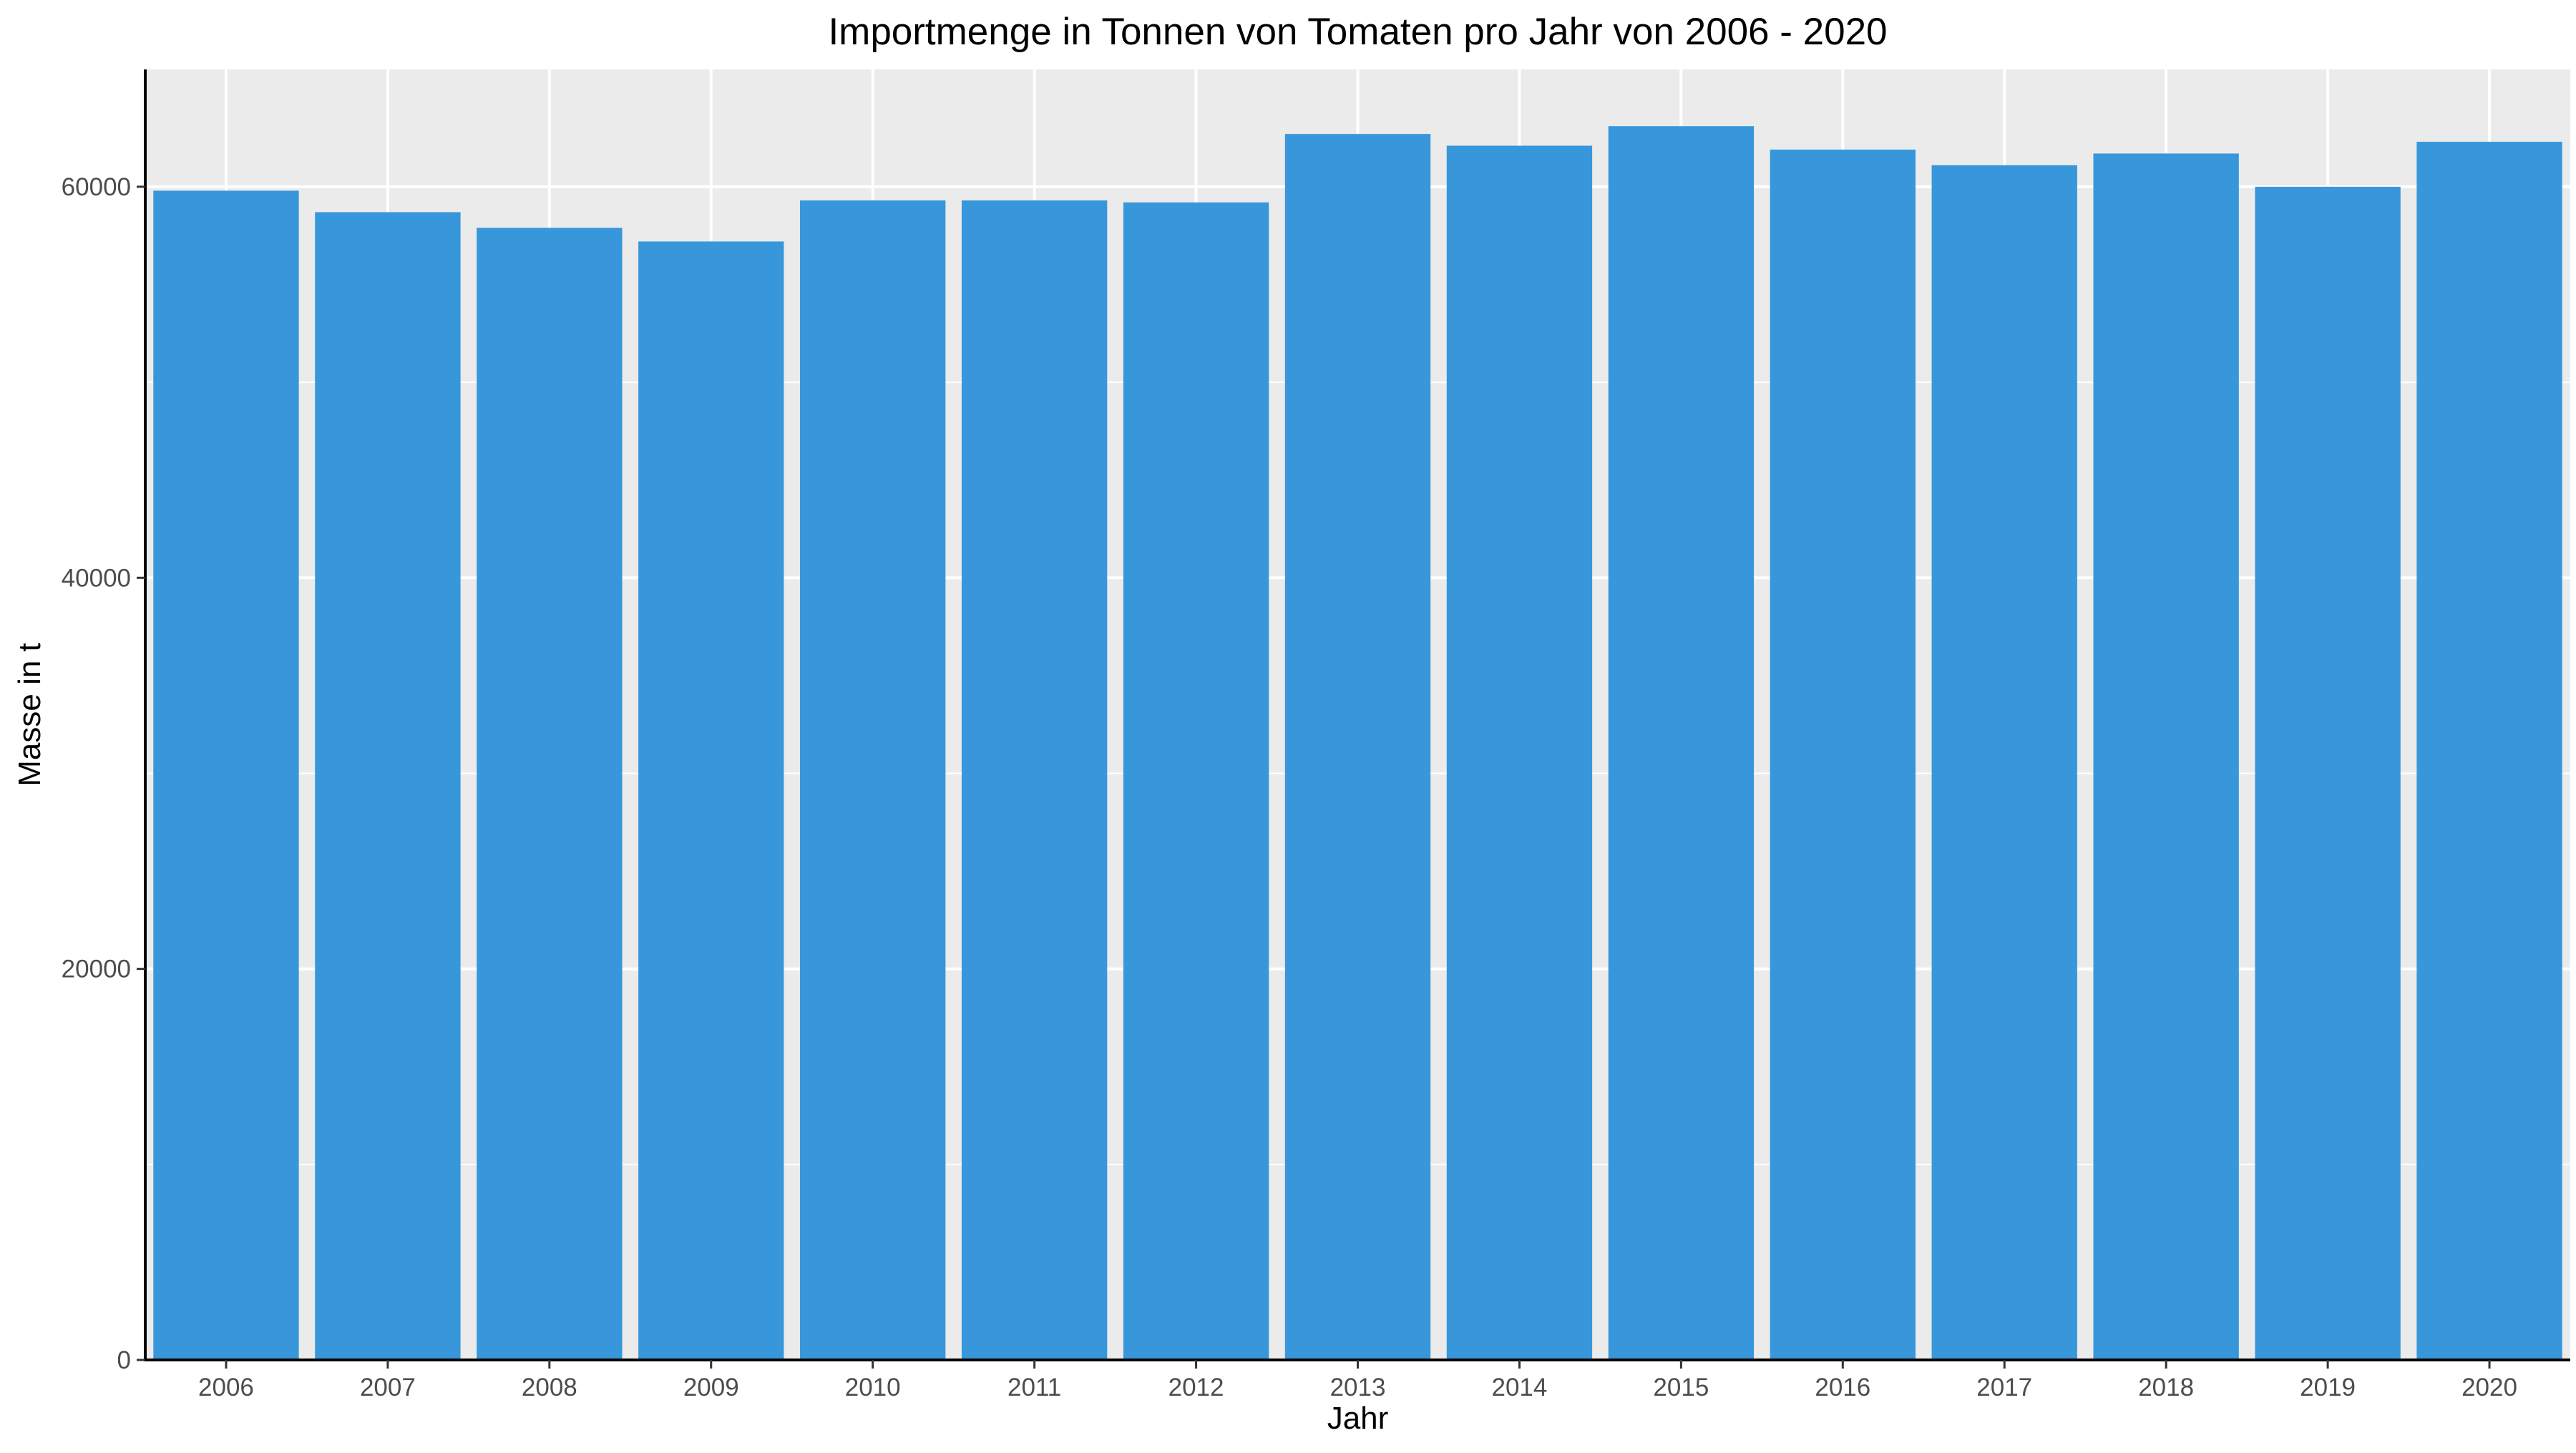 This screenshot has height=1453, width=2576. Describe the element at coordinates (2489, 751) in the screenshot. I see `bar-2020` at that location.